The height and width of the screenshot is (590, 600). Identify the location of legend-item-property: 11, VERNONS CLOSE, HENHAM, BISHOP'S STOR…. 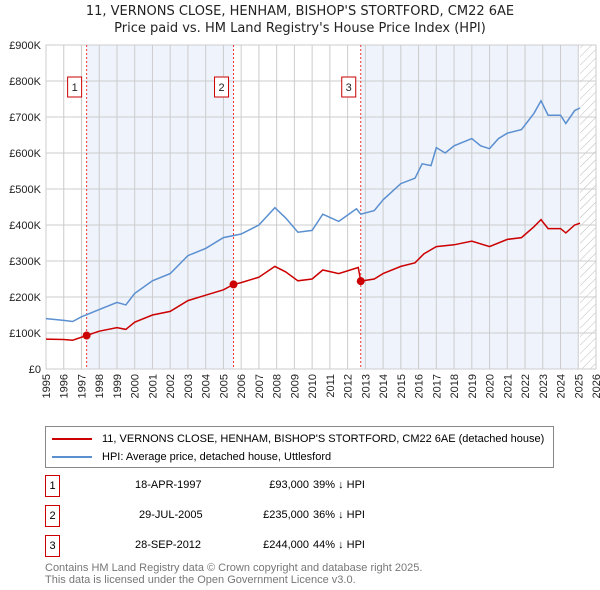
(298, 439).